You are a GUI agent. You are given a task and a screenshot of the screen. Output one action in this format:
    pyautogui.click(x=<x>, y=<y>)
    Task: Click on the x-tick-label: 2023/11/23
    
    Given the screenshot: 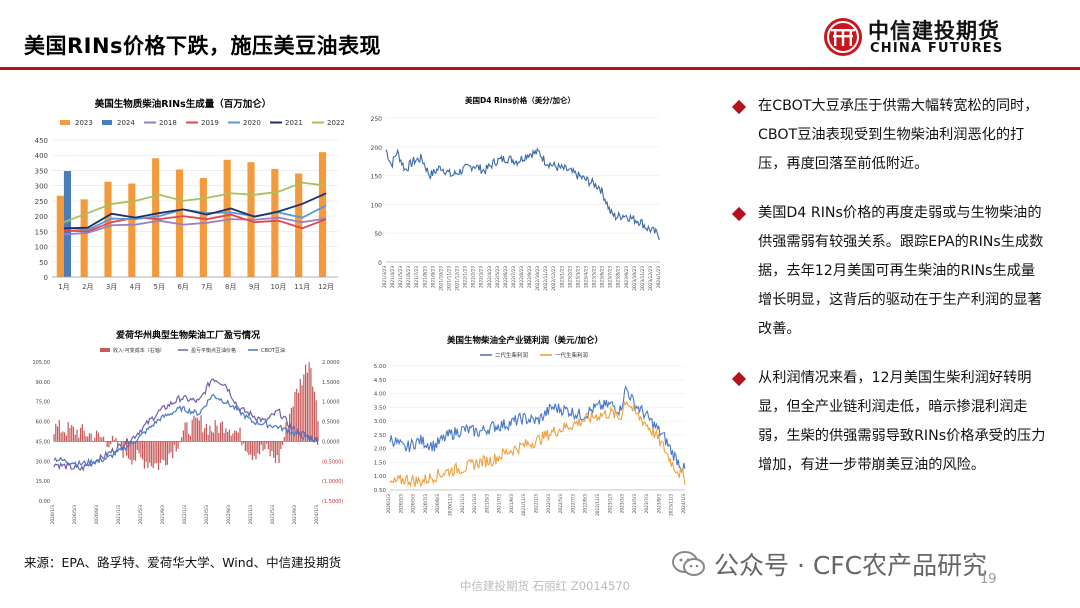 What is the action you would take?
    pyautogui.click(x=643, y=278)
    